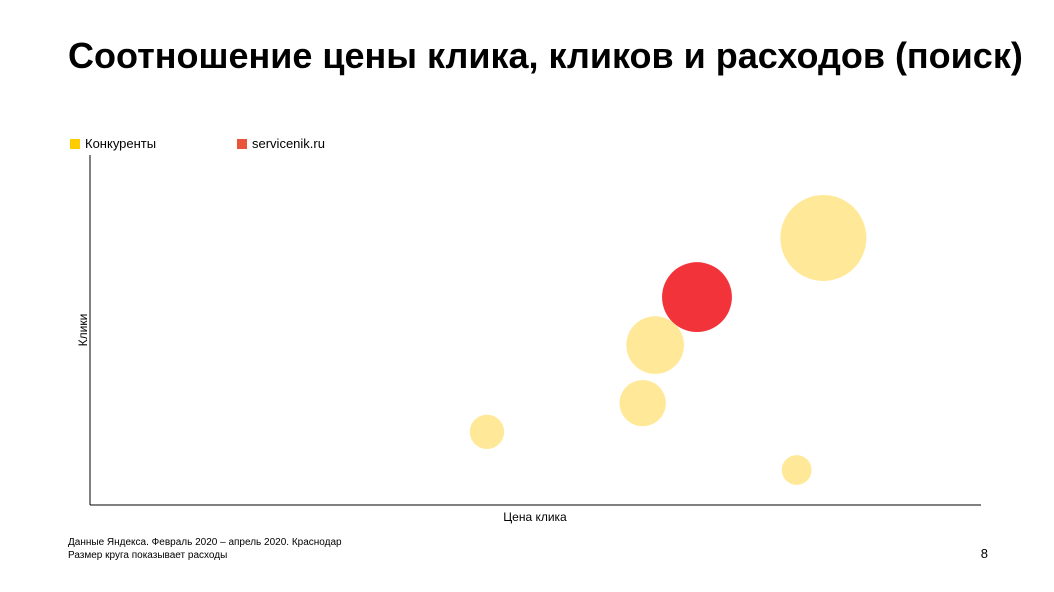 Image resolution: width=1054 pixels, height=592 pixels. Describe the element at coordinates (697, 297) in the screenshot. I see `bubble-servicenik` at that location.